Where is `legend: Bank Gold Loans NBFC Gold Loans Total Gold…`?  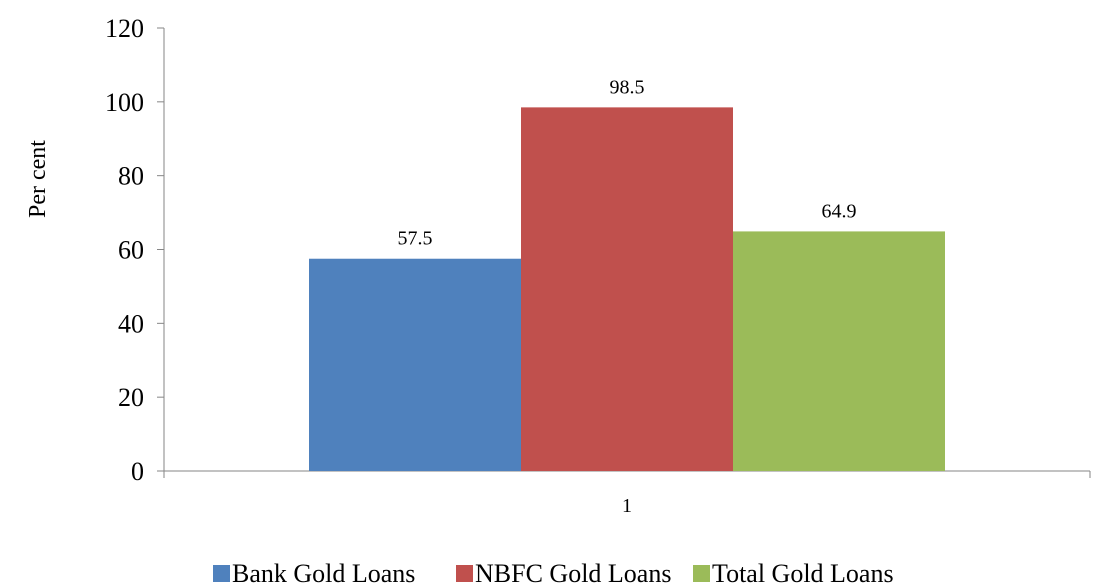
legend: Bank Gold Loans NBFC Gold Loans Total Gold… is located at coordinates (553, 572).